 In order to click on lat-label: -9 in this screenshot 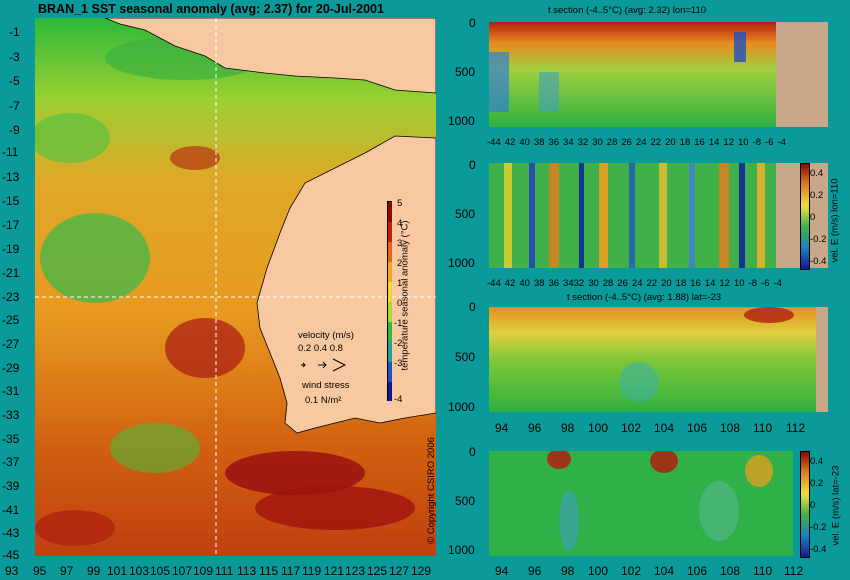, I will do `click(14, 130)`.